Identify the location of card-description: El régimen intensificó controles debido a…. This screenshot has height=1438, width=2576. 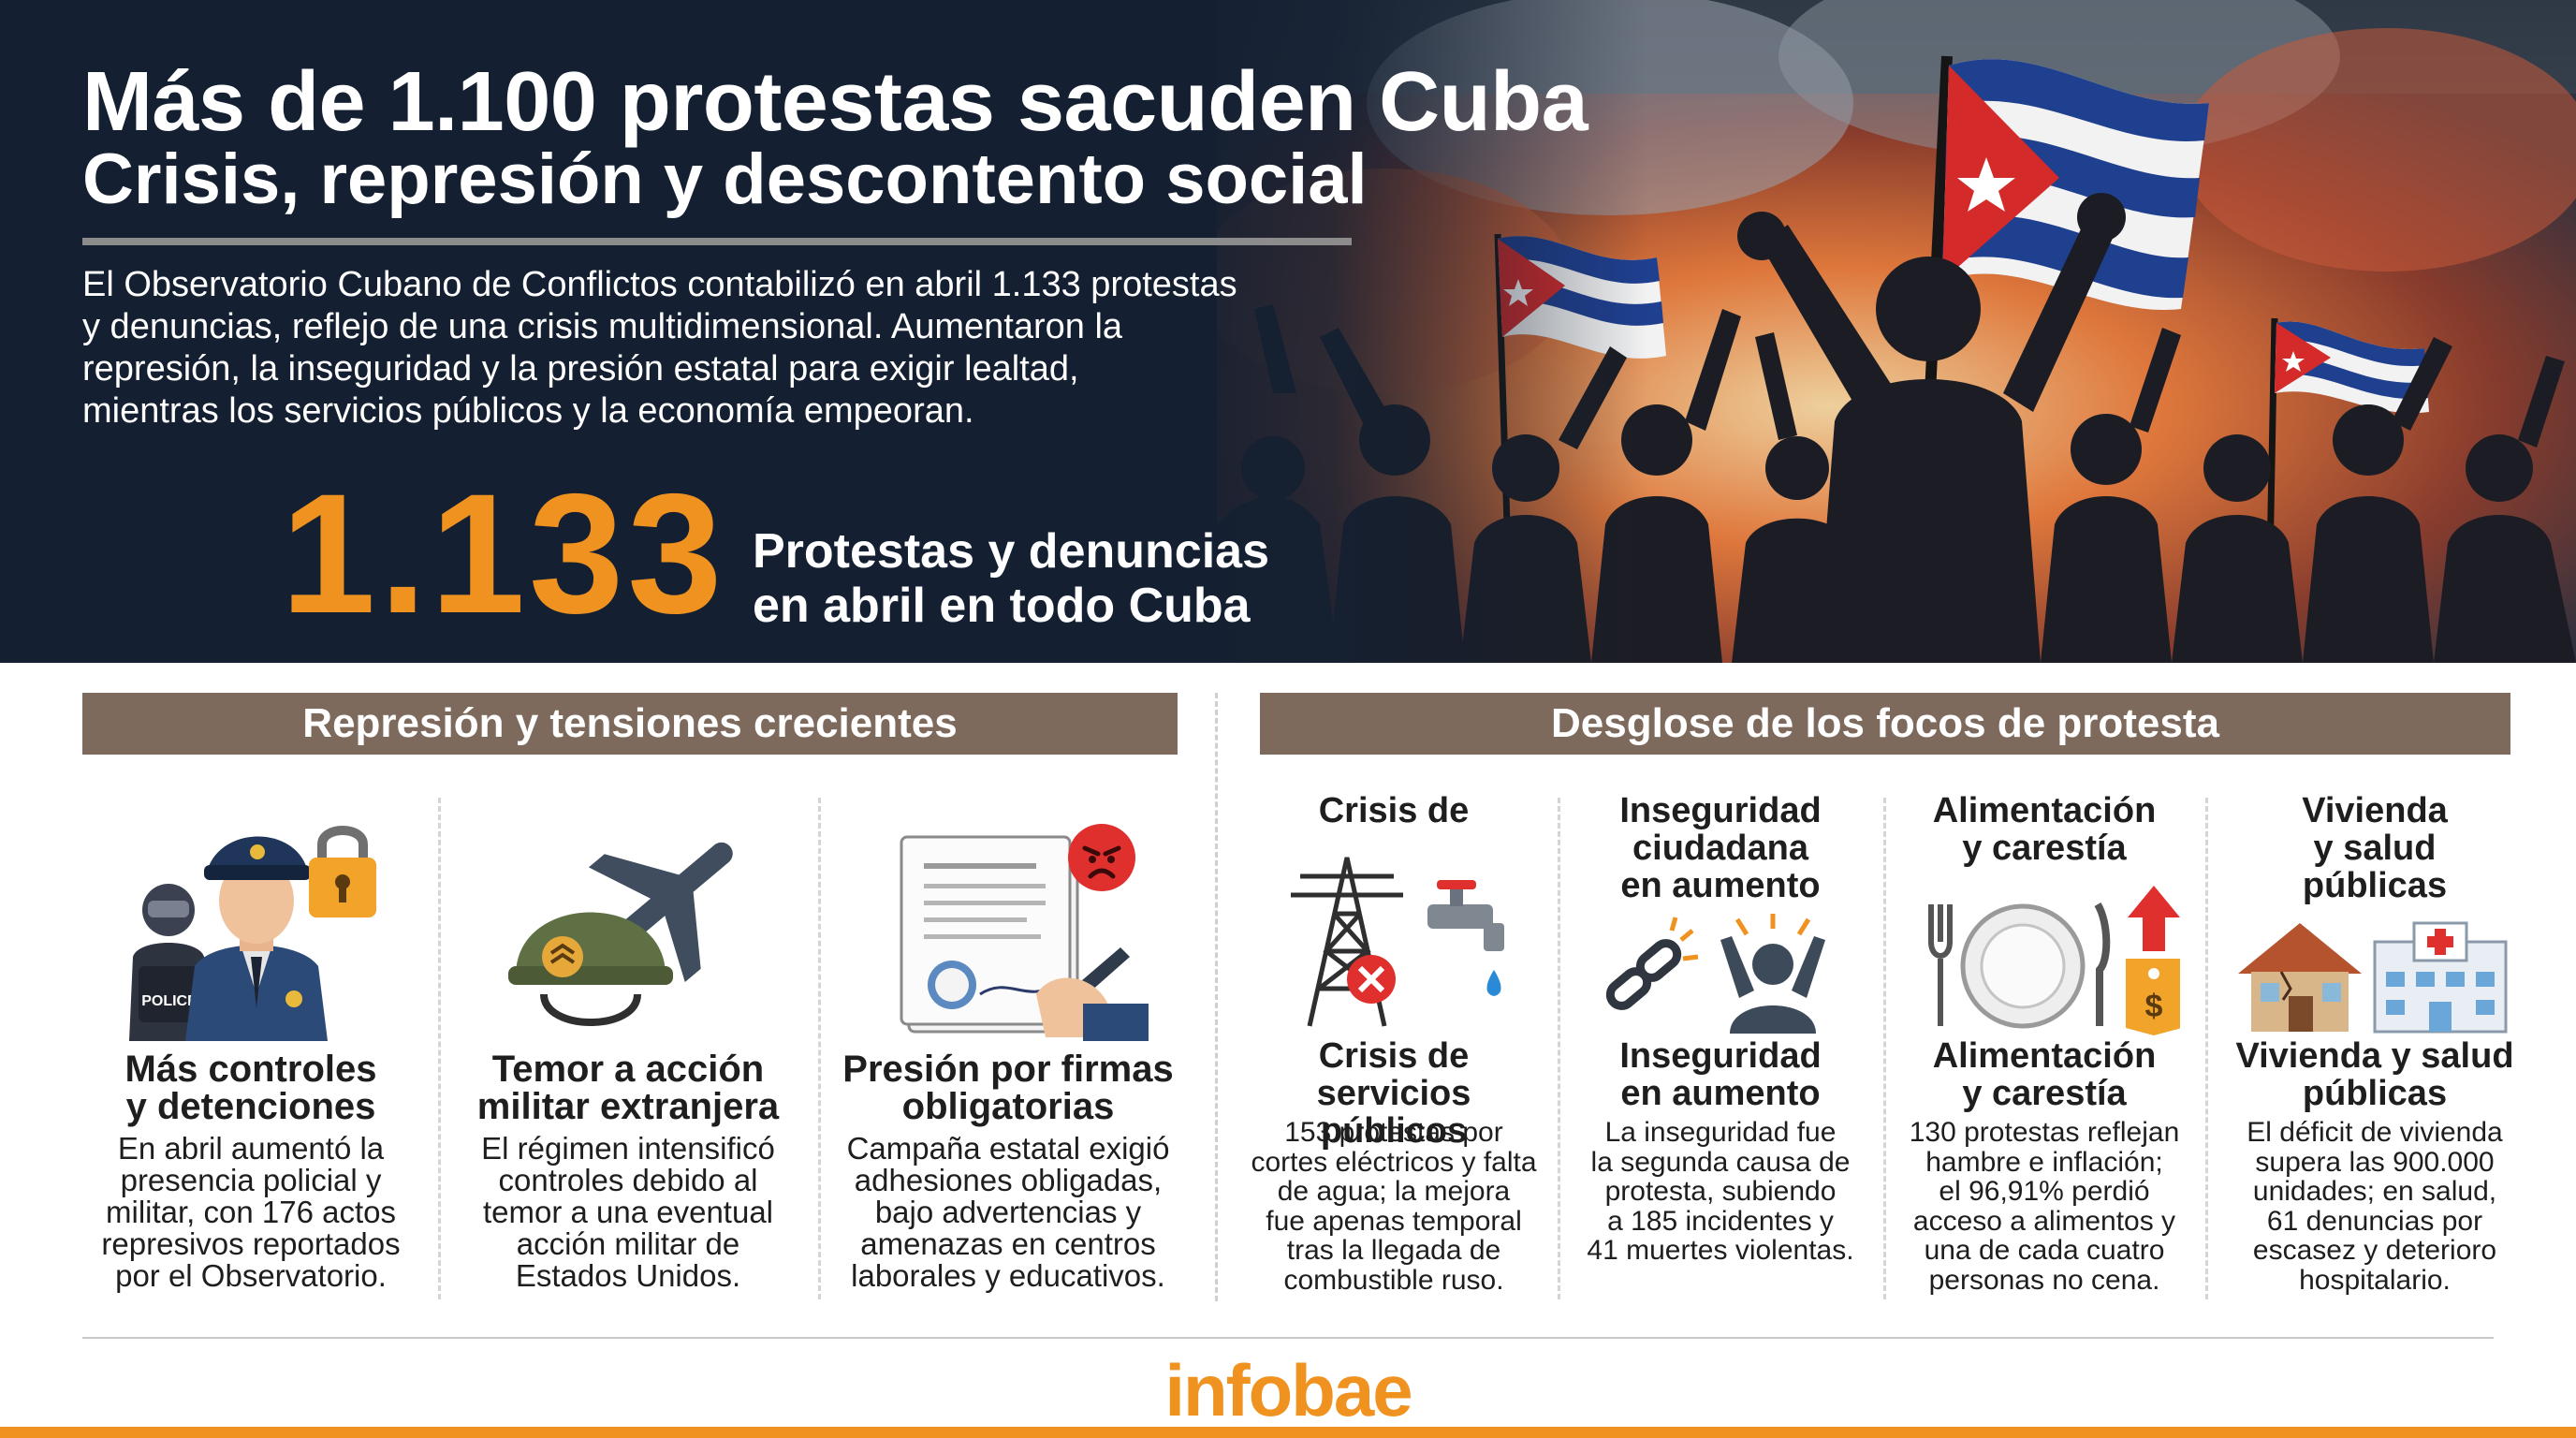
(628, 1212).